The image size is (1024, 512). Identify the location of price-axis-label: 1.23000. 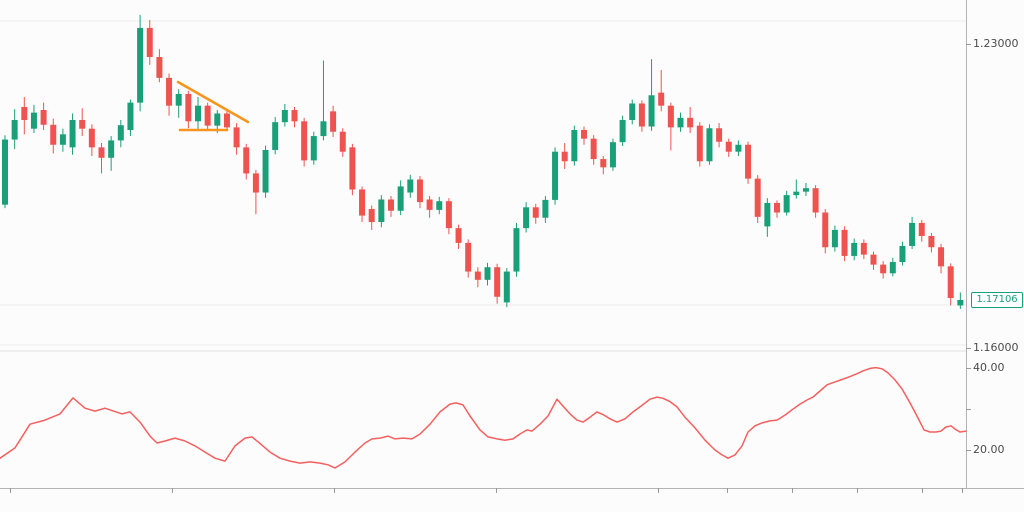
(996, 43).